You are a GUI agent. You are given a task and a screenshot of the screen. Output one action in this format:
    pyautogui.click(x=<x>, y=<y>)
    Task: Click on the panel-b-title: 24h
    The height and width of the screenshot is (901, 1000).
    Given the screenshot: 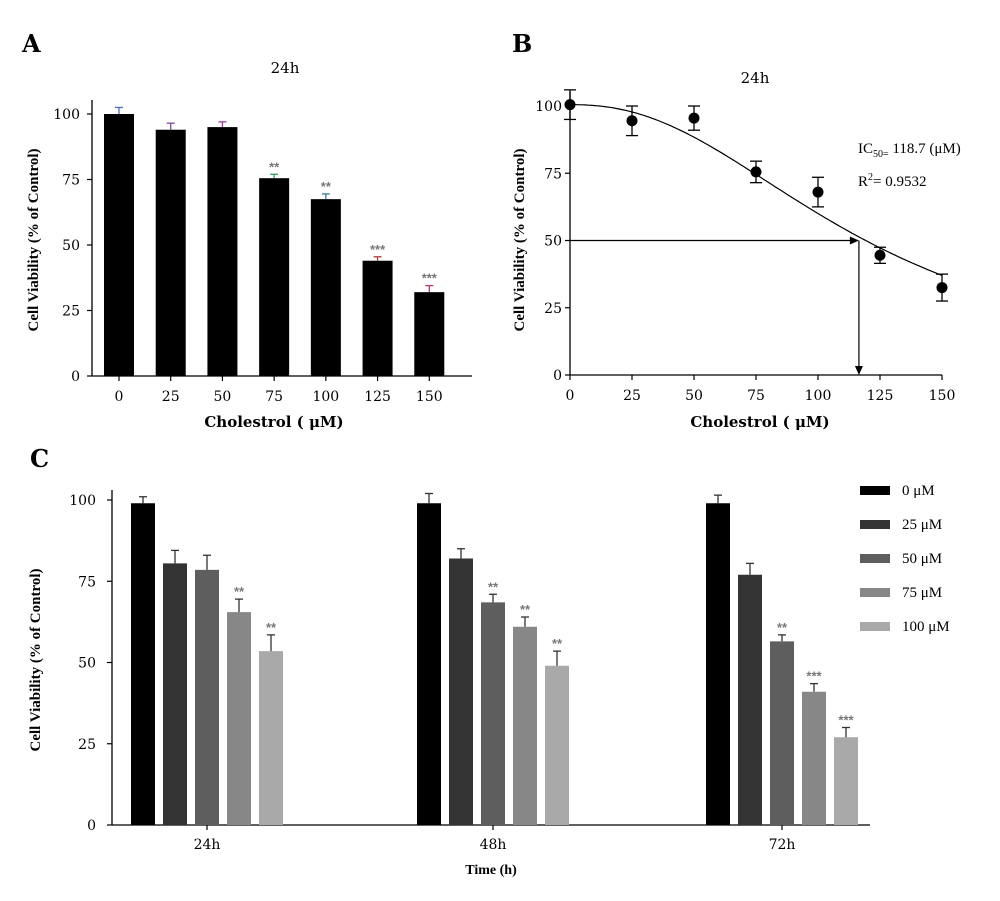 What is the action you would take?
    pyautogui.click(x=755, y=78)
    